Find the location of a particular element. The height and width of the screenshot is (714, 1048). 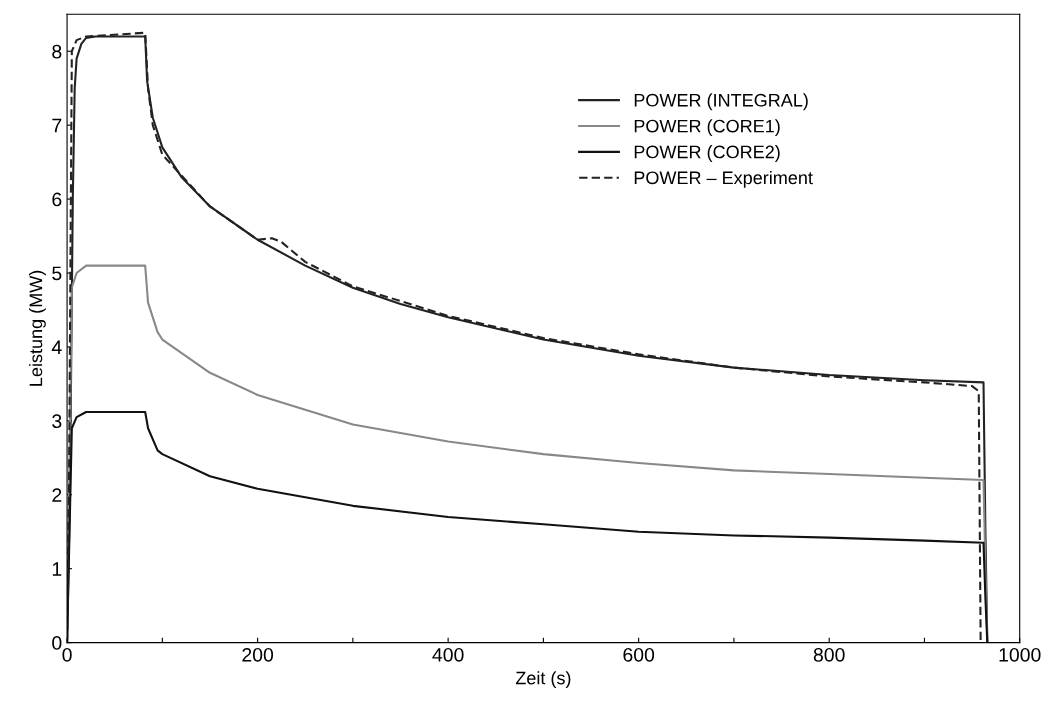

legend-label: POWER – Experiment is located at coordinates (723, 179).